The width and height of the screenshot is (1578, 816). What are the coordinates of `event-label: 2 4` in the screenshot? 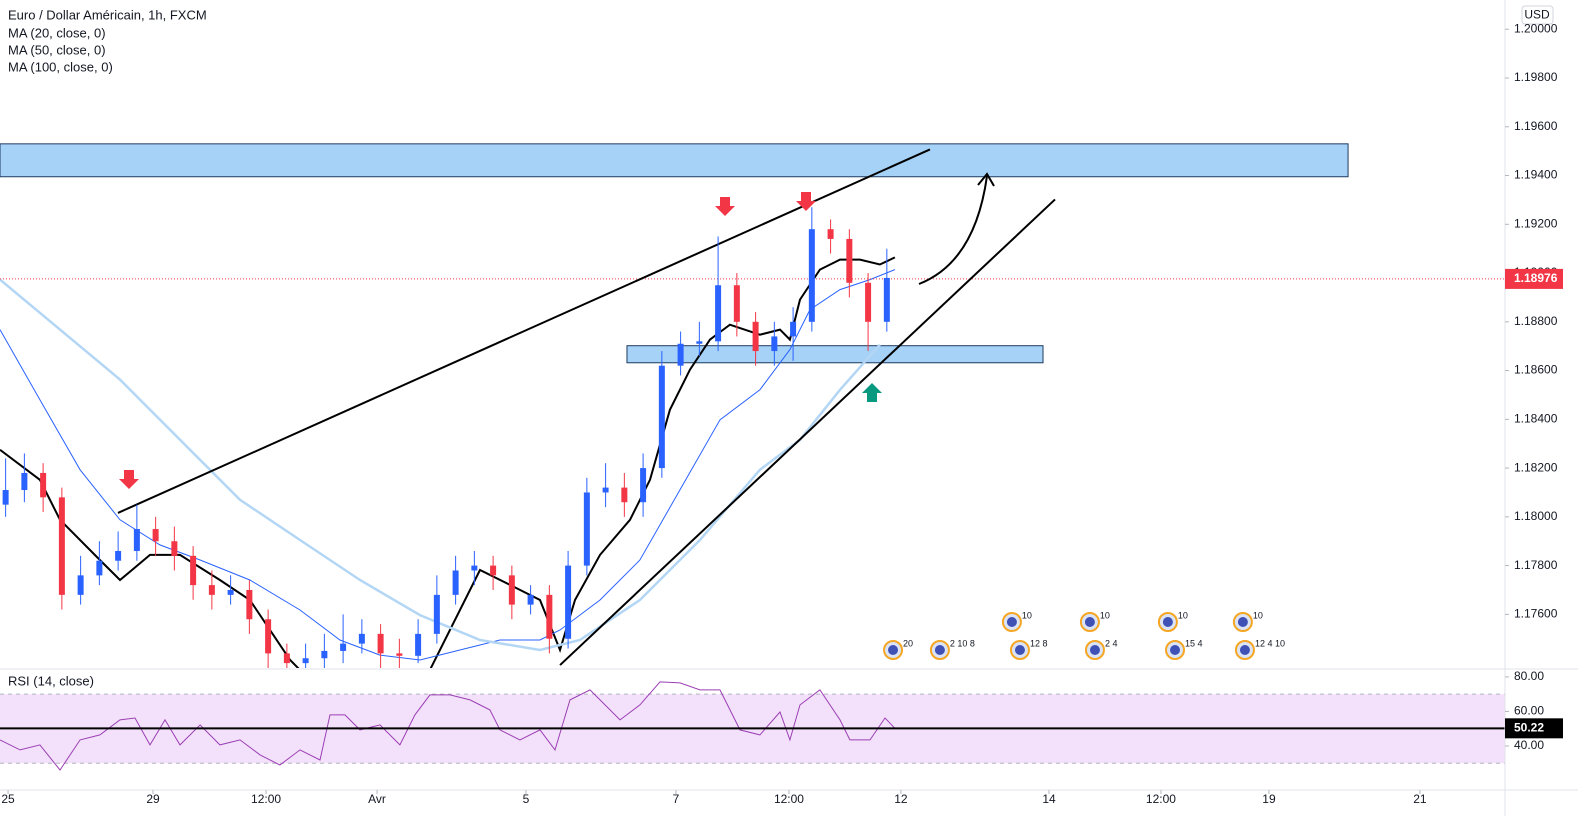 It's located at (1111, 643).